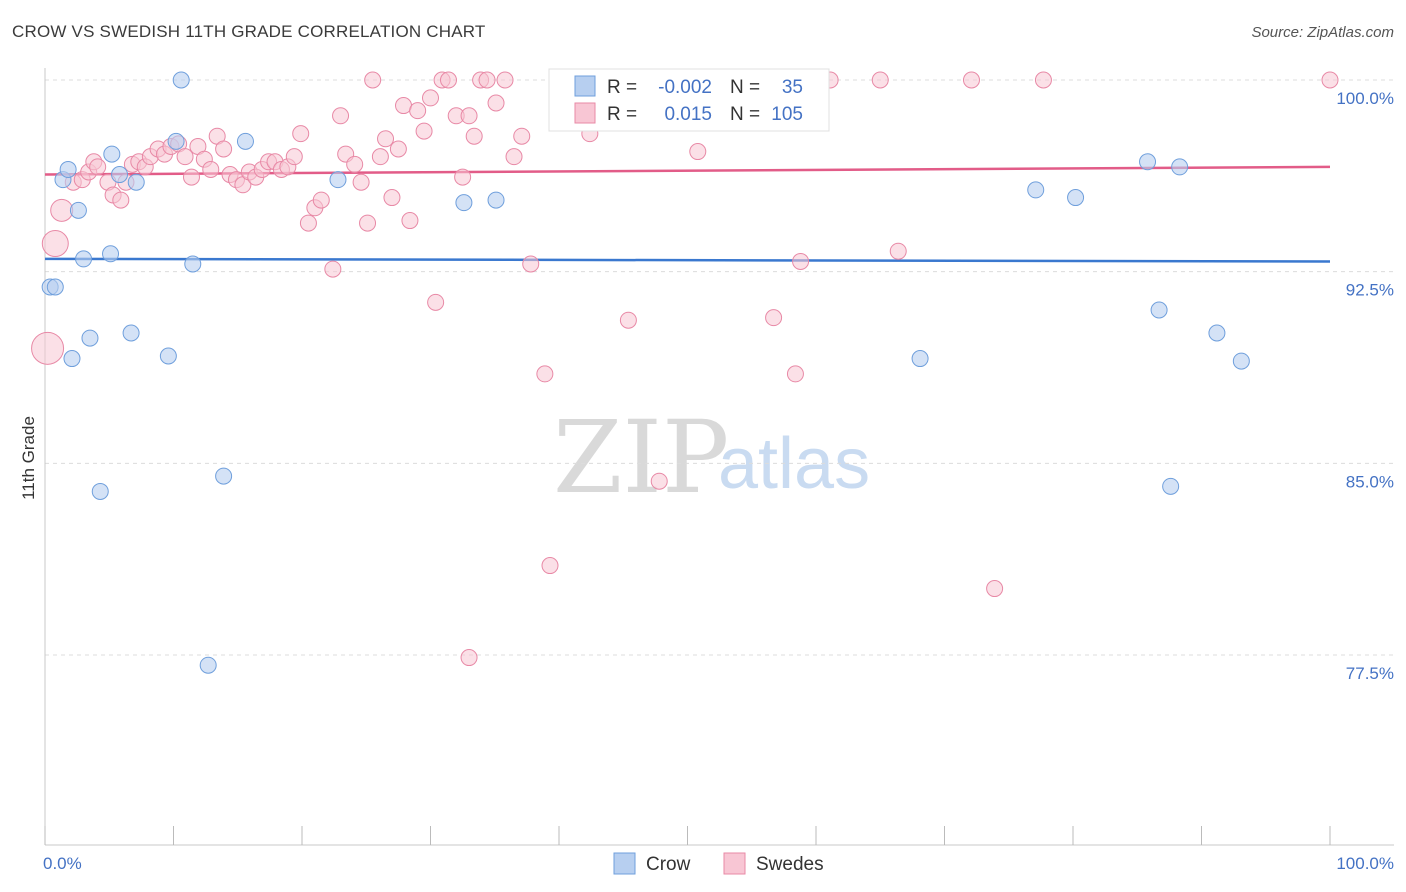  What do you see at coordinates (668, 864) in the screenshot?
I see `legend-crow-label: Crow` at bounding box center [668, 864].